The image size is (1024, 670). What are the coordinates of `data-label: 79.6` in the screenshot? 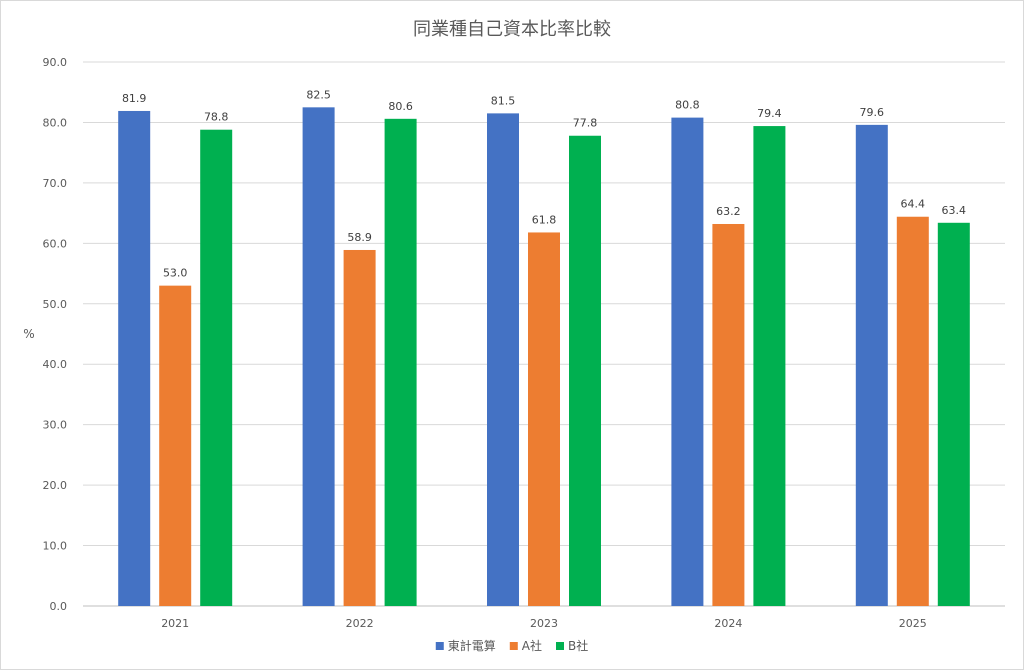 It's located at (872, 112).